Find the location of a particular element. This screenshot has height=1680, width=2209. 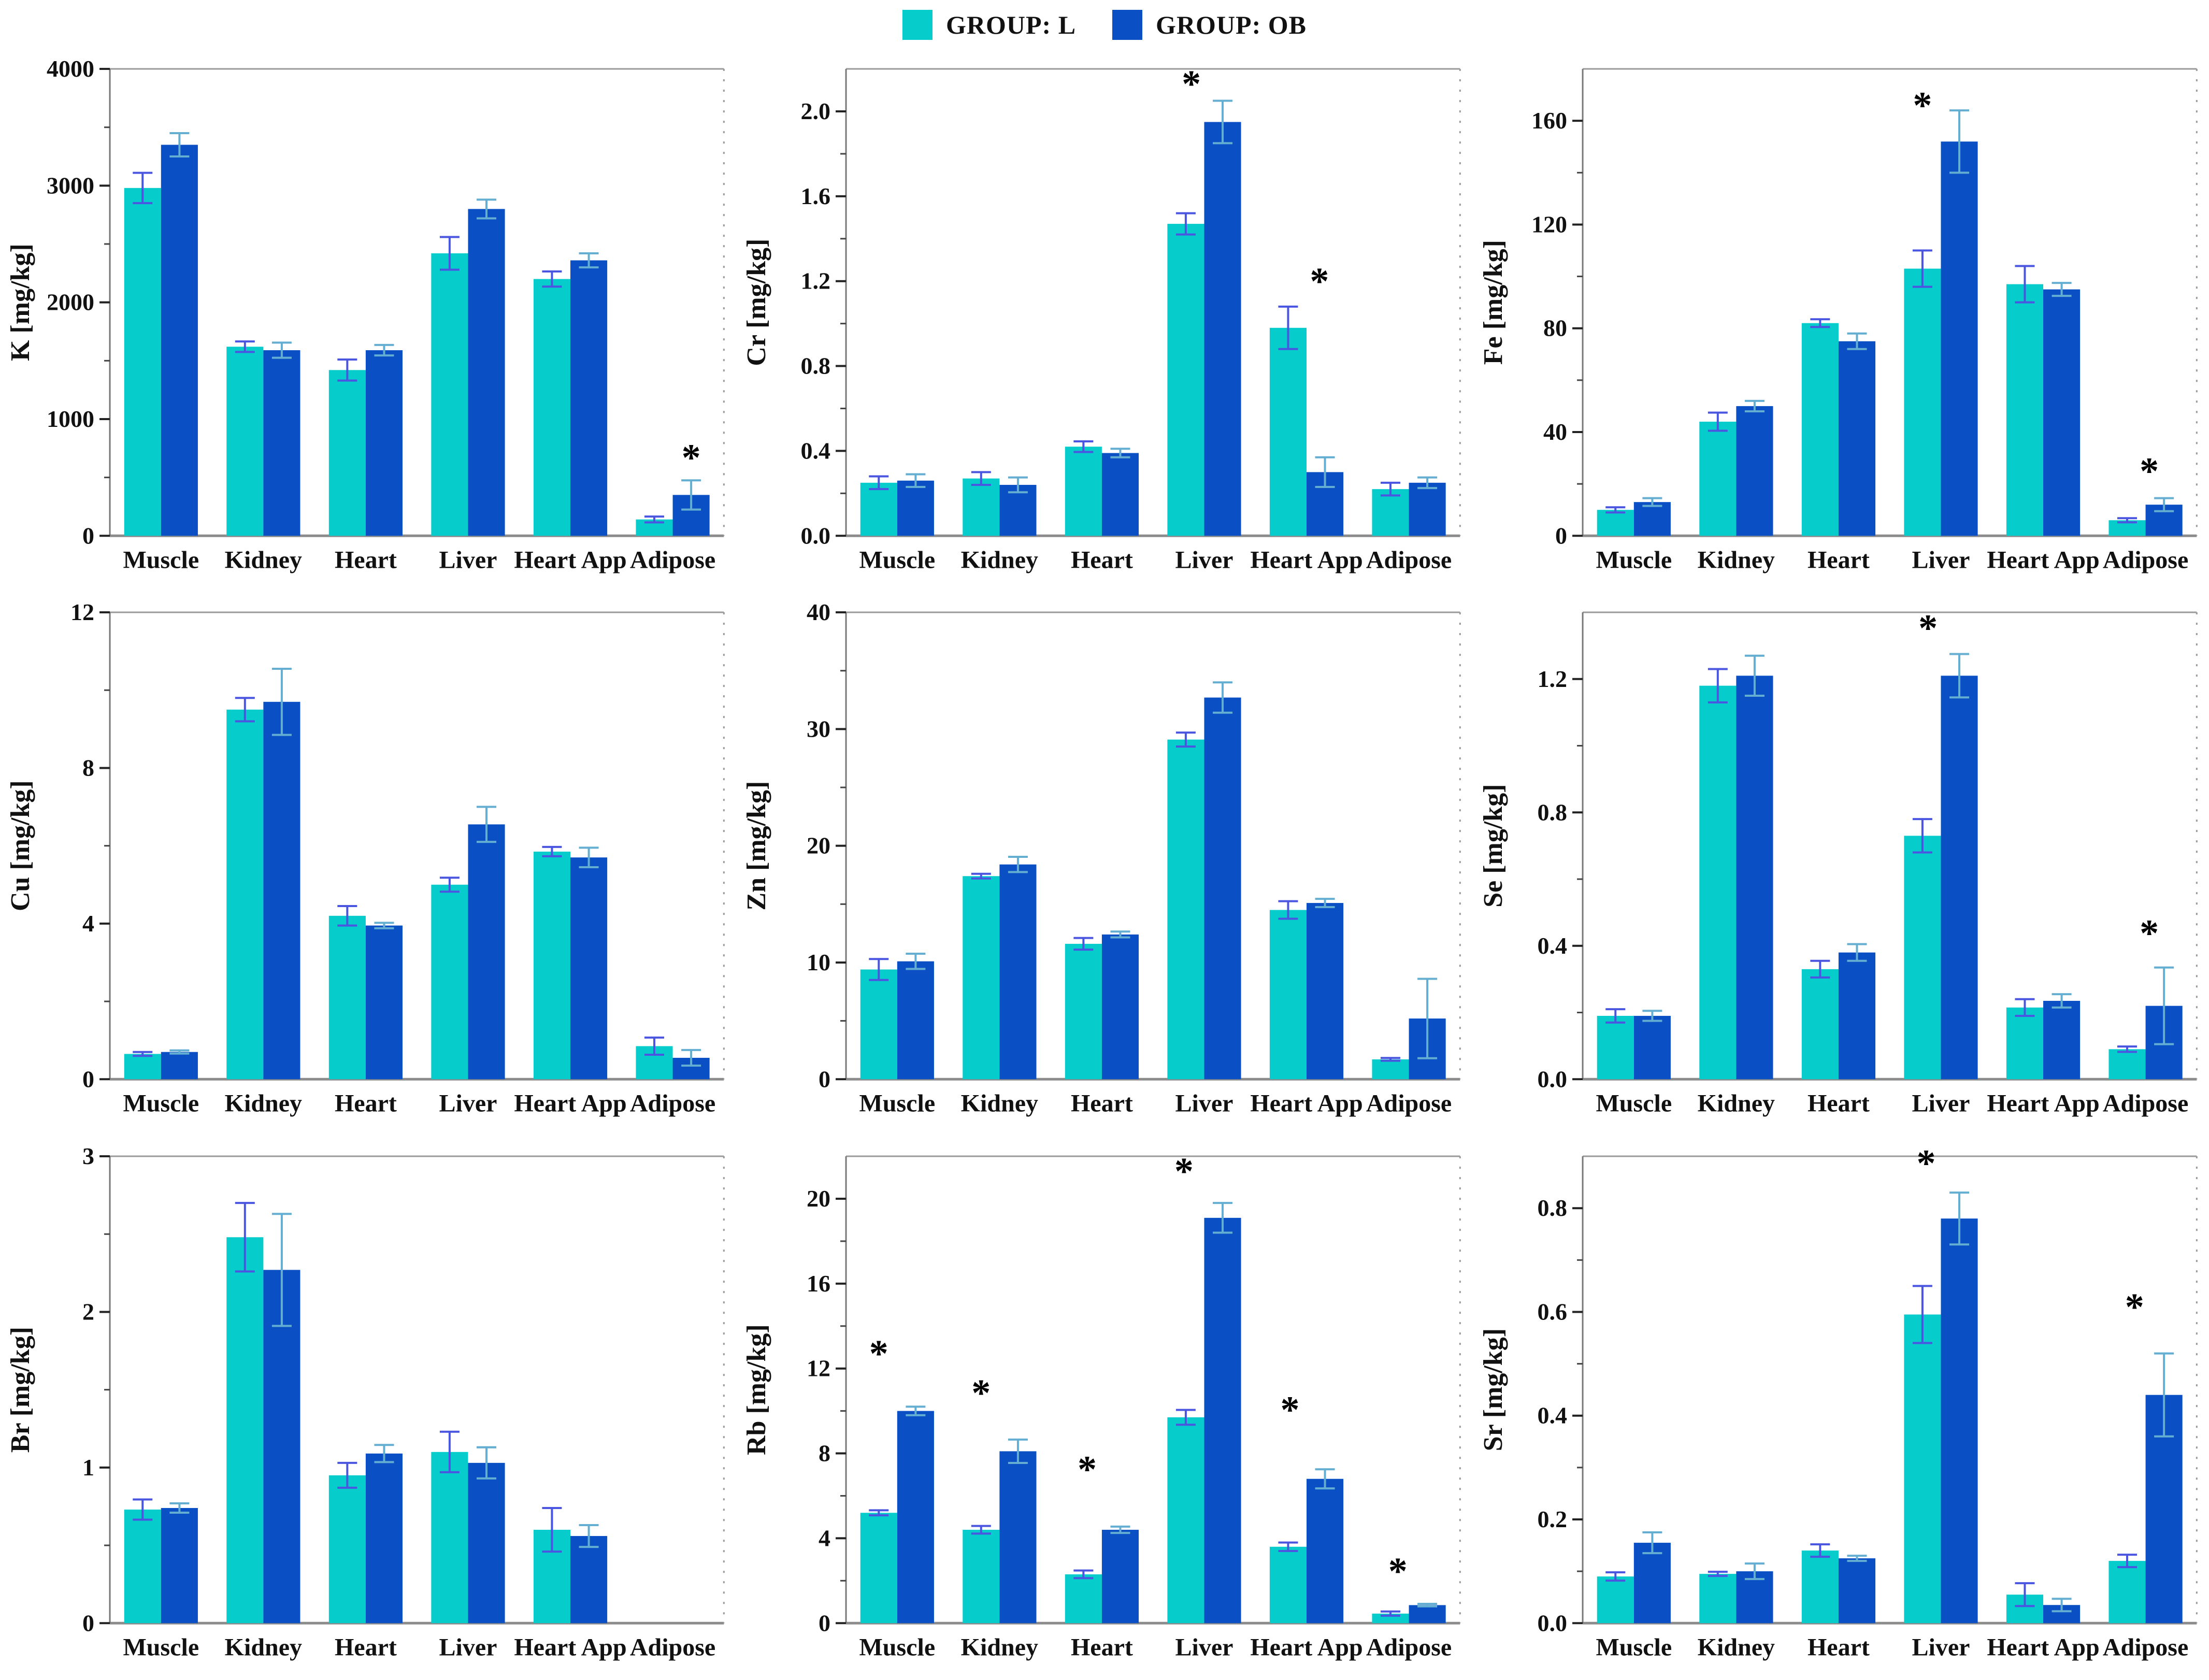

y-tick-label: 10 is located at coordinates (818, 962).